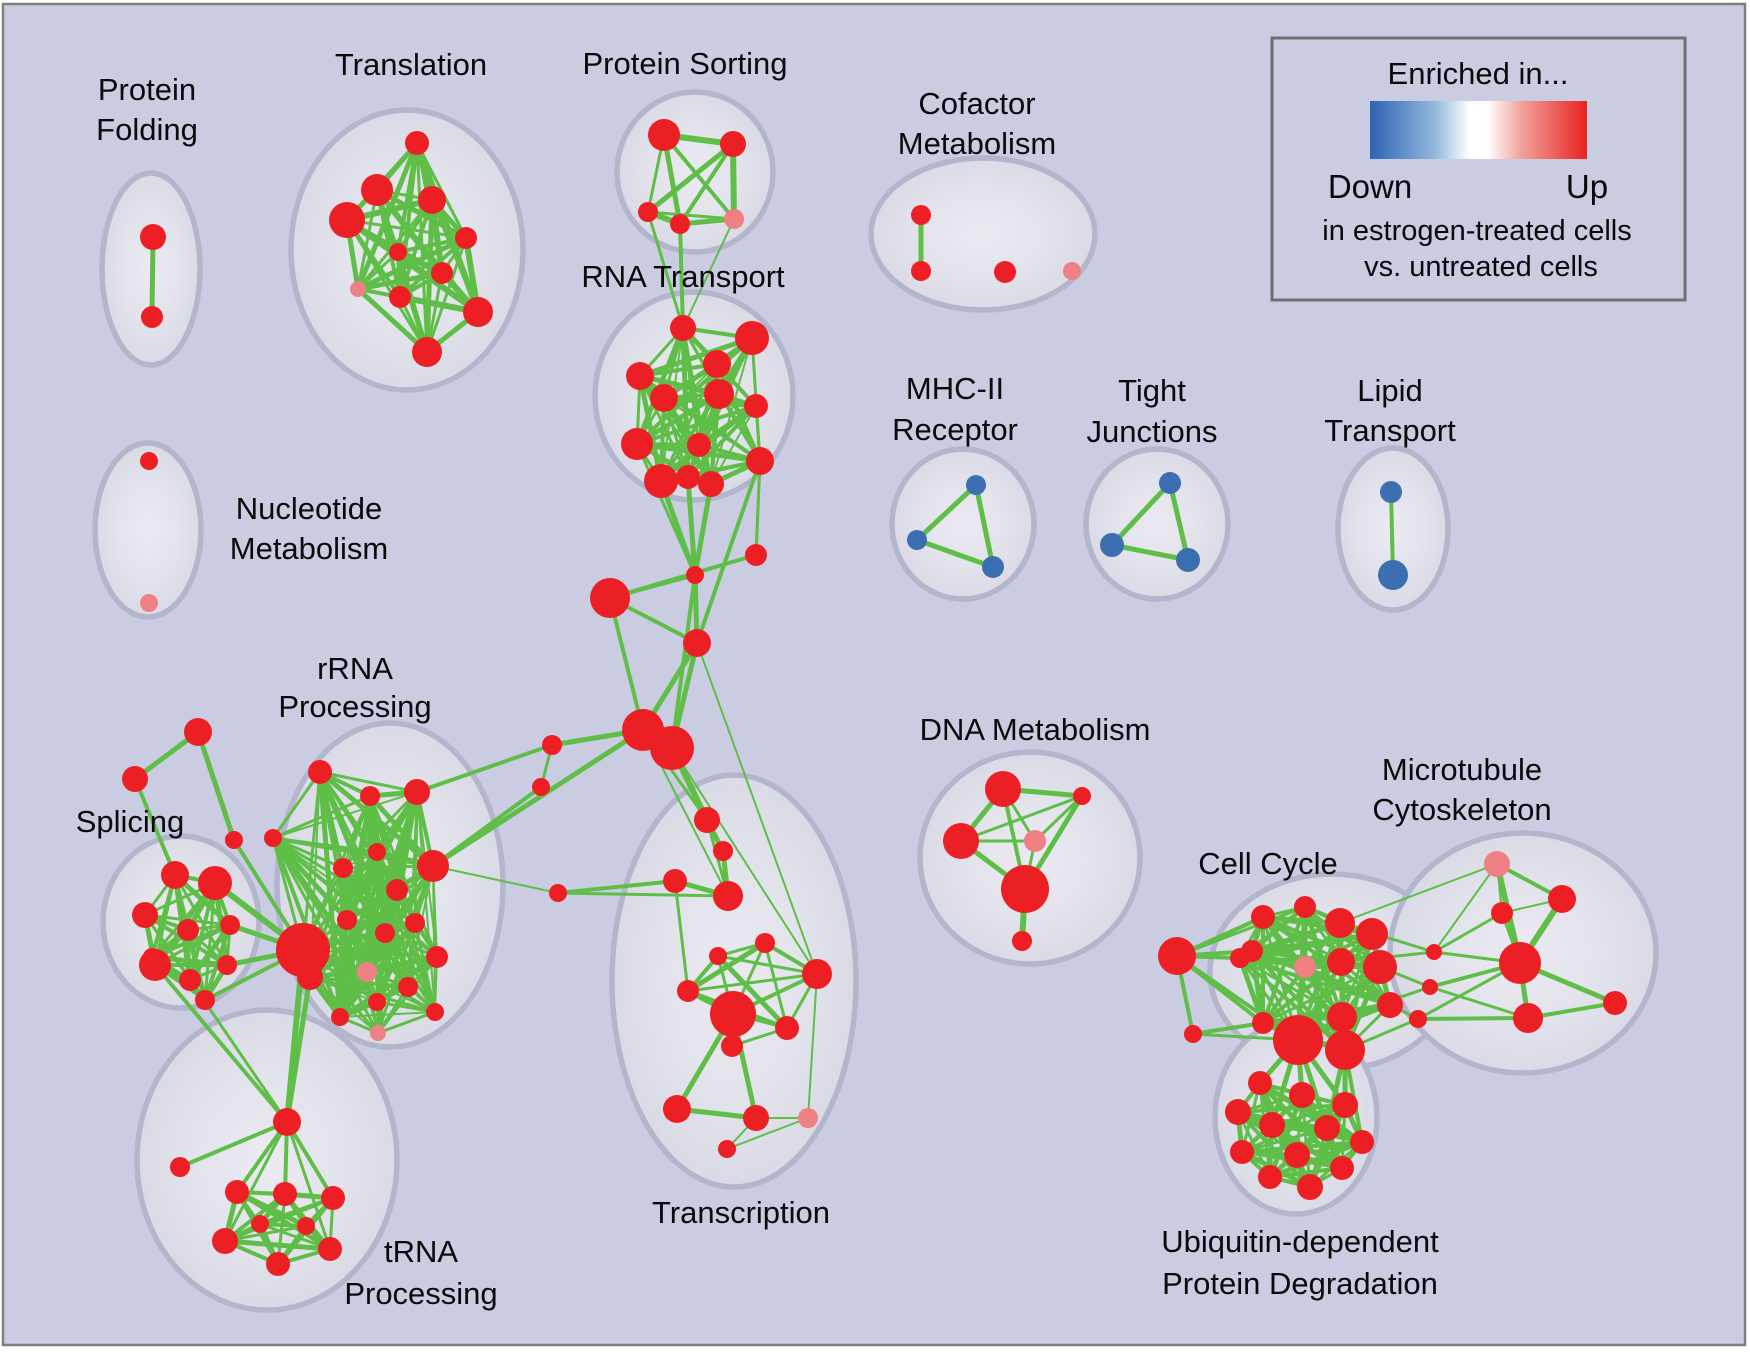  I want to click on legend-down-label: Down, so click(1370, 186).